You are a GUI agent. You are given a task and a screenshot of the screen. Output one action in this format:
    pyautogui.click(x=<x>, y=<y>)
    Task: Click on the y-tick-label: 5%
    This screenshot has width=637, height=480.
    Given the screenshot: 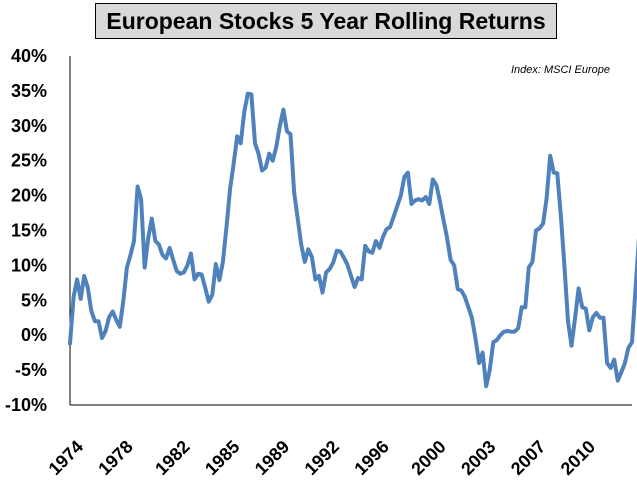 What is the action you would take?
    pyautogui.click(x=34, y=300)
    